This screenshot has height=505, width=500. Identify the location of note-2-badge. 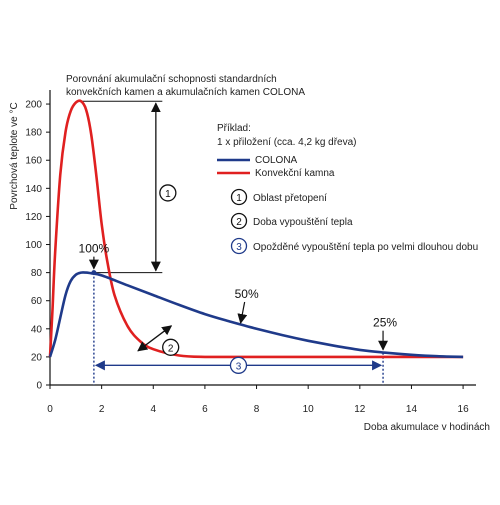
(239, 221).